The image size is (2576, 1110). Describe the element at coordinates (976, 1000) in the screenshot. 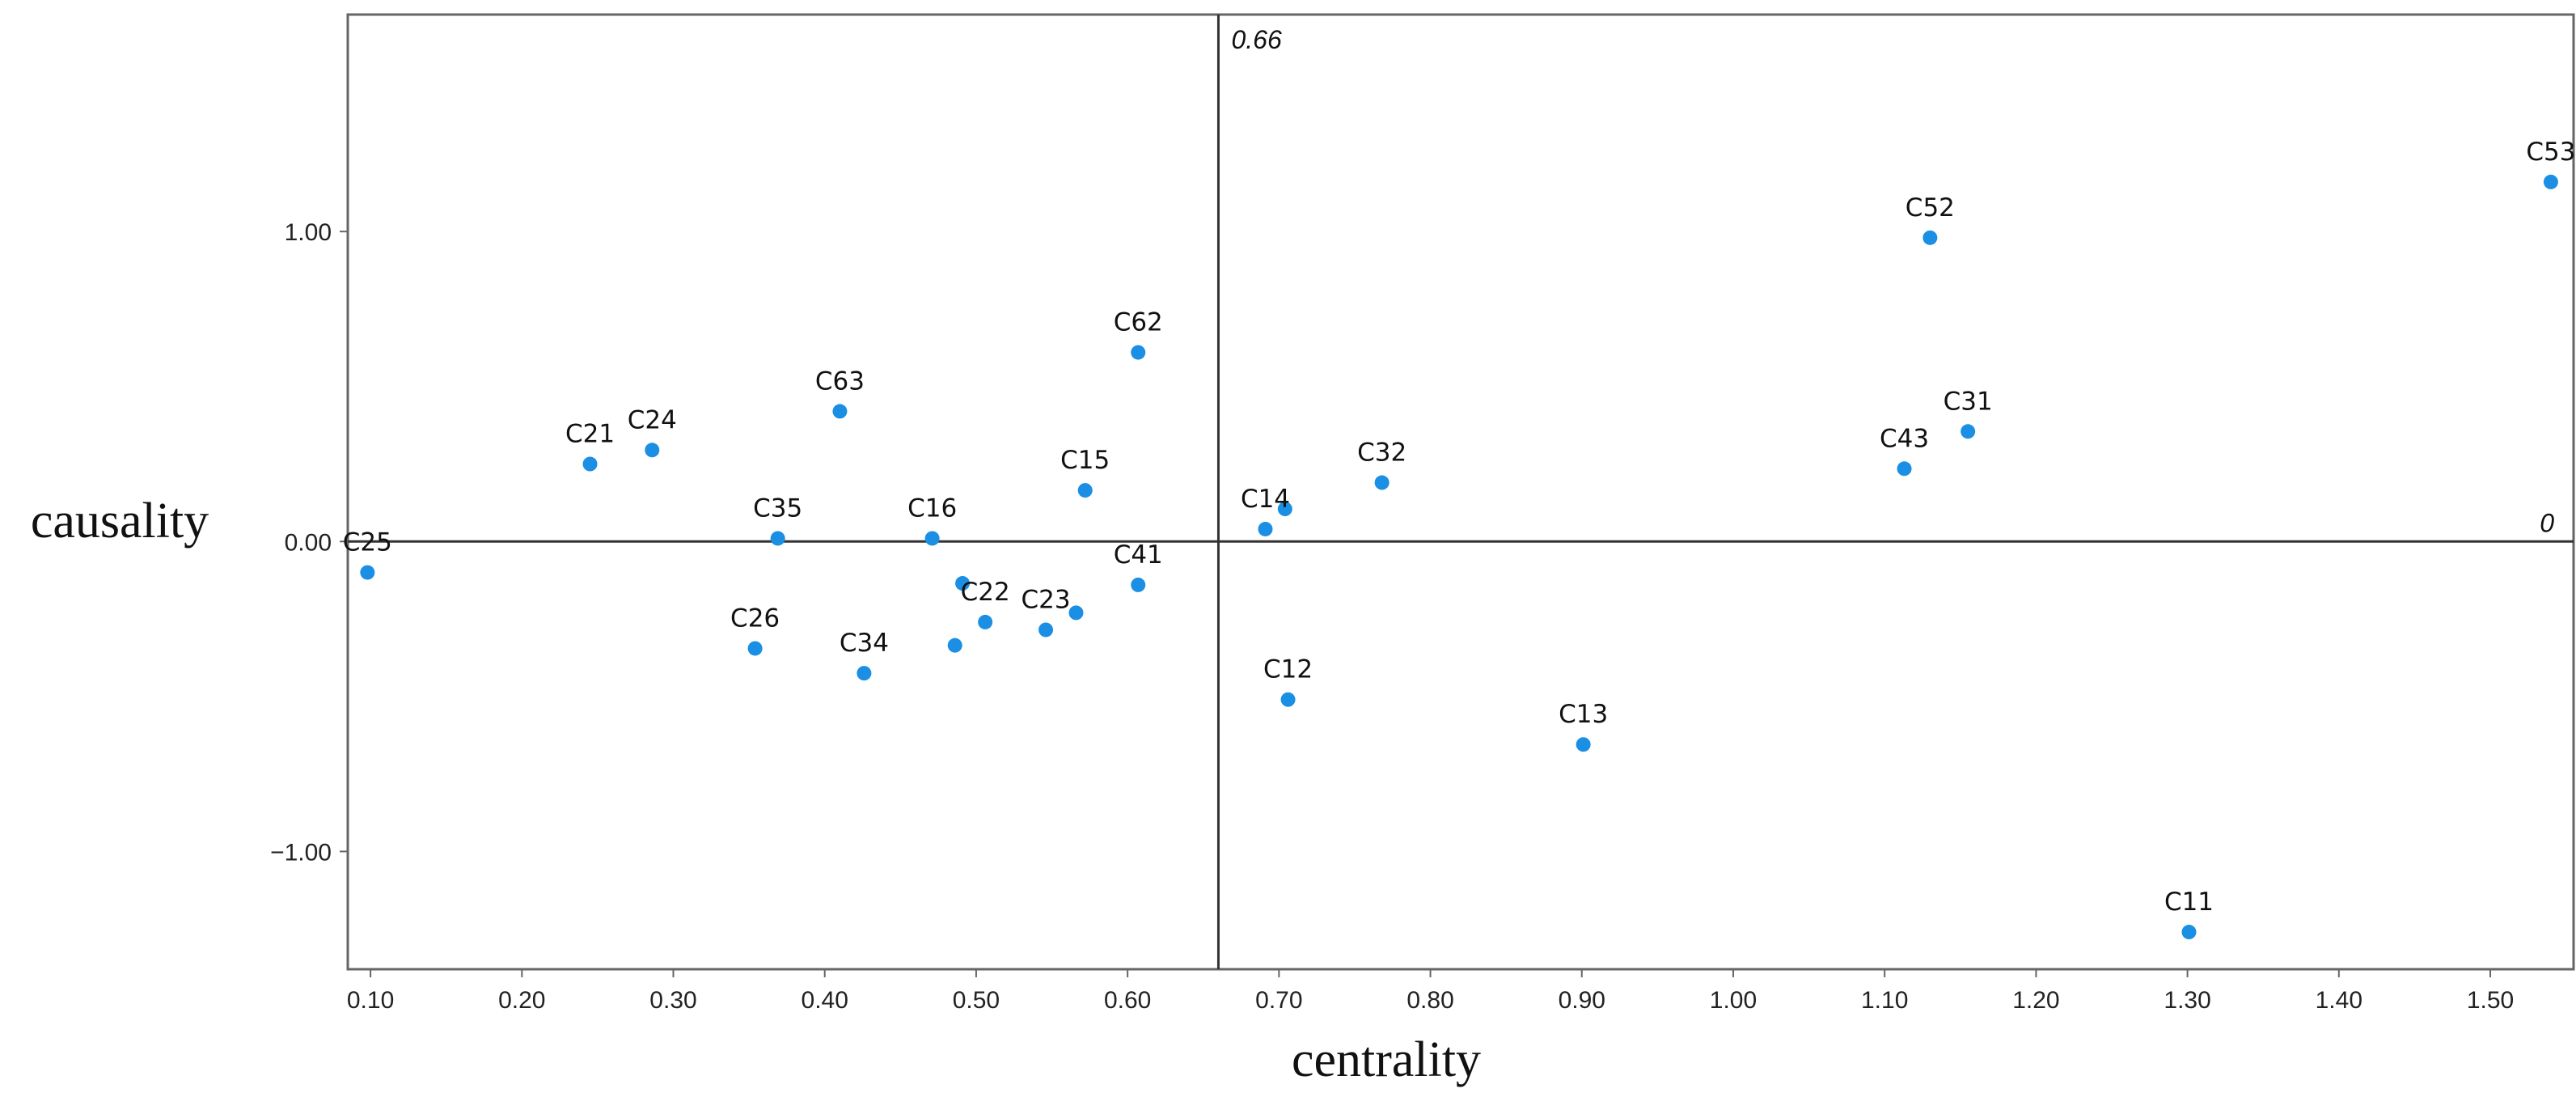

I see `x-tick-label: 0.50` at that location.